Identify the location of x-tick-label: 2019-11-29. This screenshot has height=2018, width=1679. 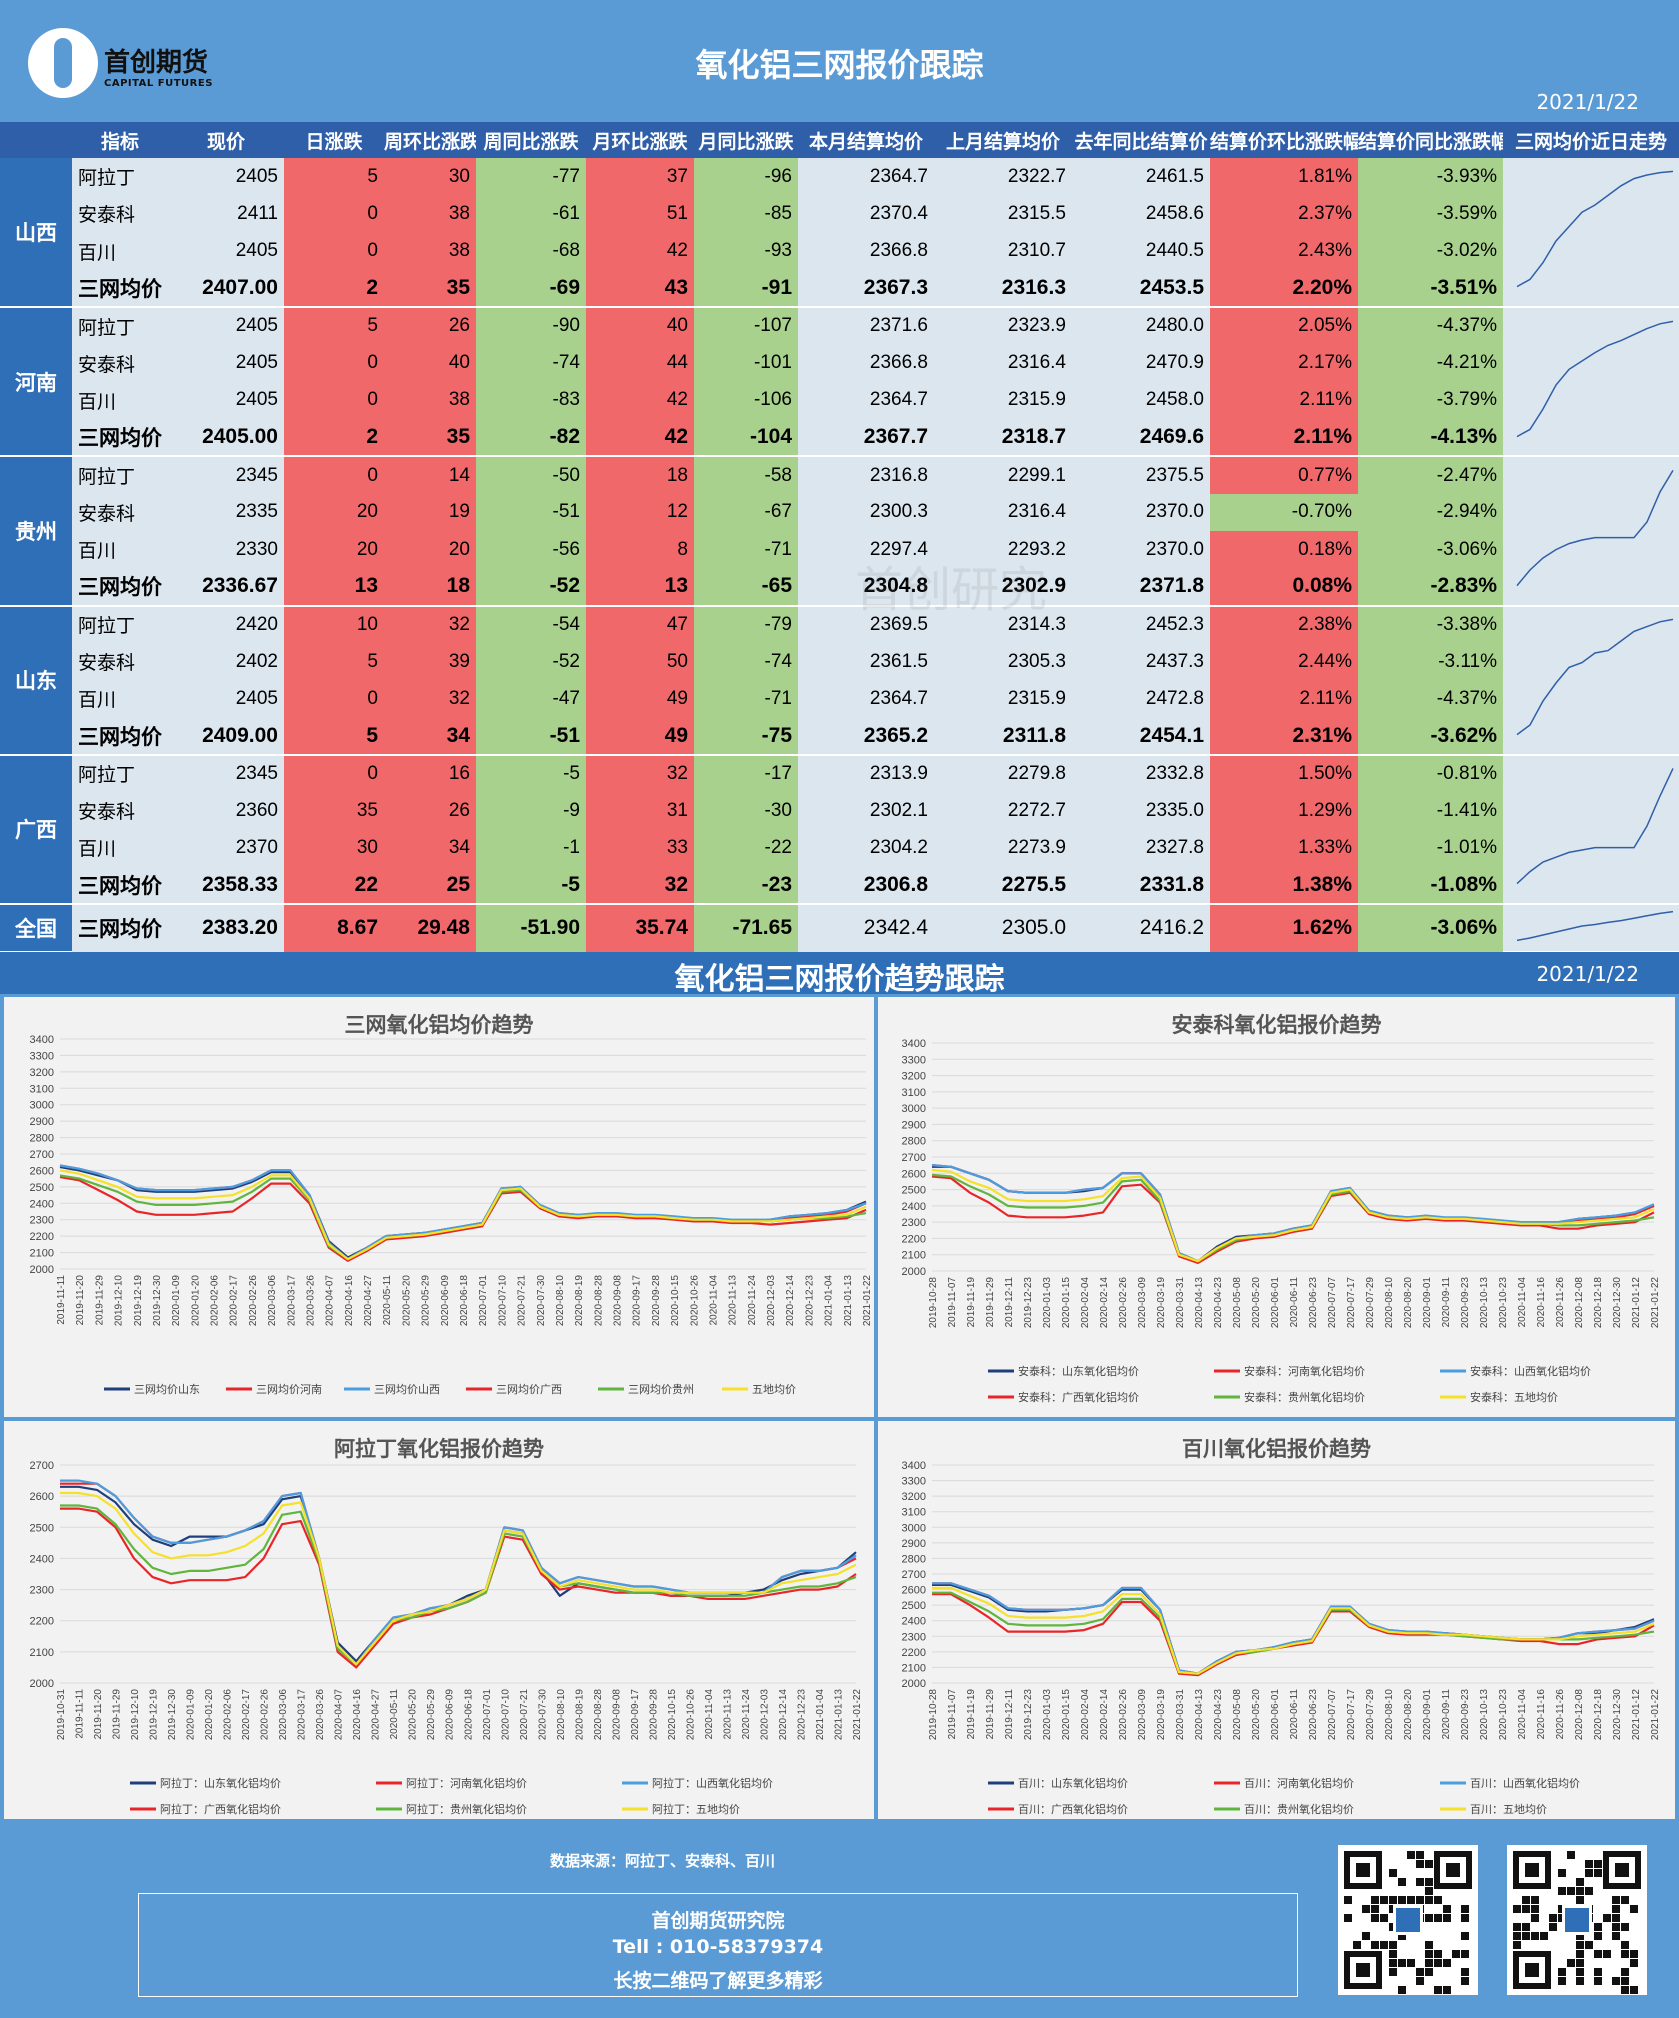
(117, 1714).